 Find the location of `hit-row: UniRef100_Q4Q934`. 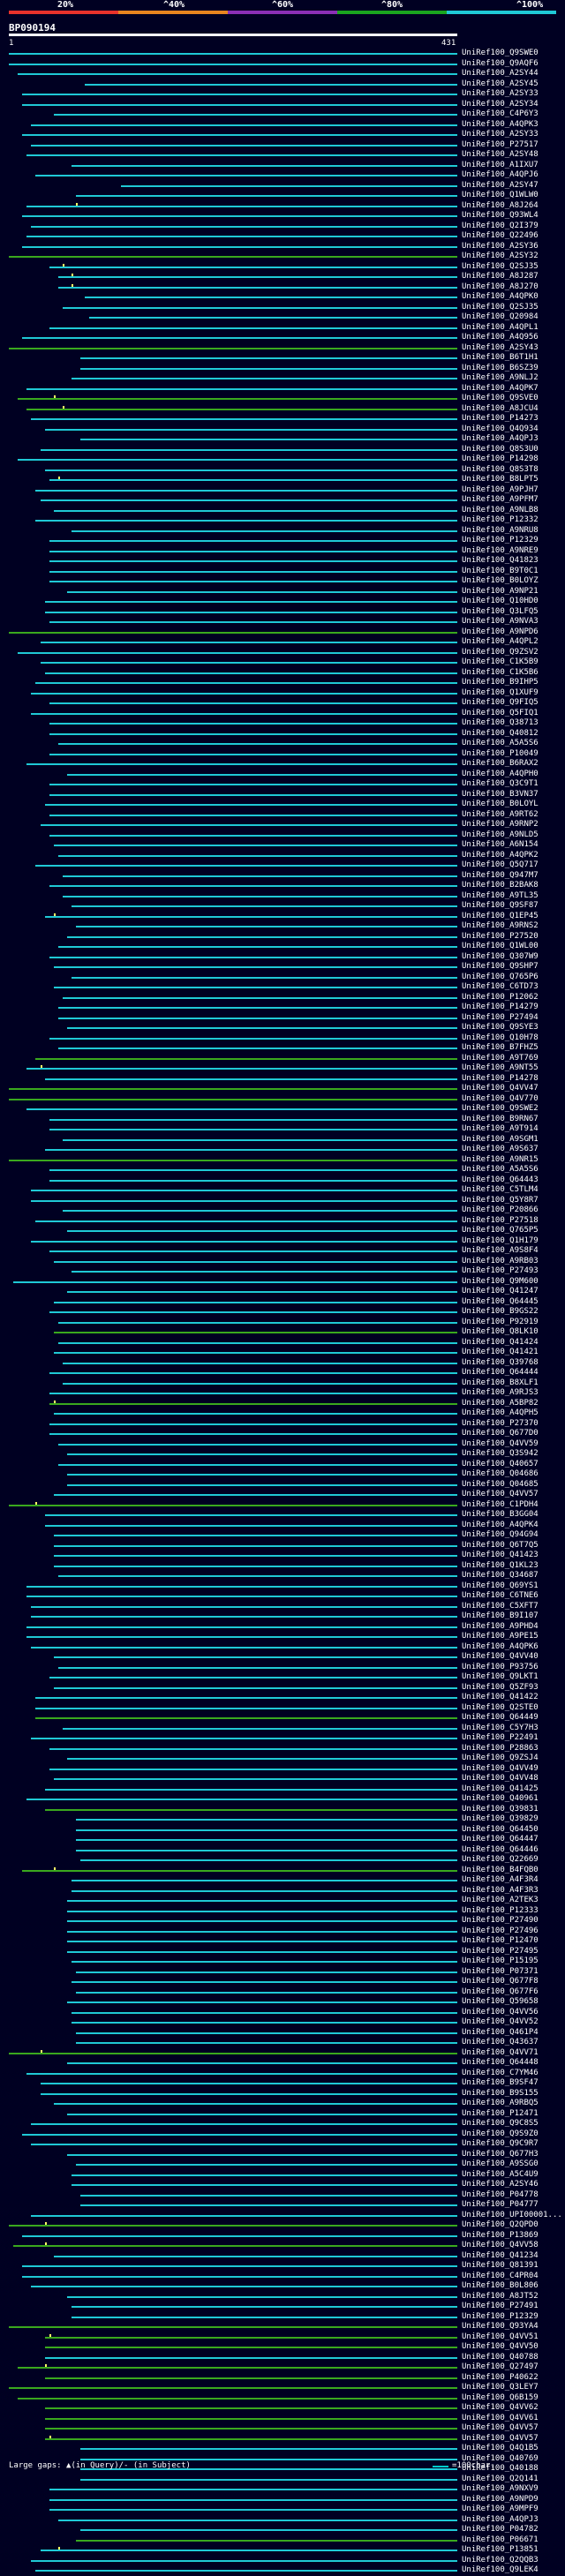

hit-row: UniRef100_Q4Q934 is located at coordinates (282, 429).